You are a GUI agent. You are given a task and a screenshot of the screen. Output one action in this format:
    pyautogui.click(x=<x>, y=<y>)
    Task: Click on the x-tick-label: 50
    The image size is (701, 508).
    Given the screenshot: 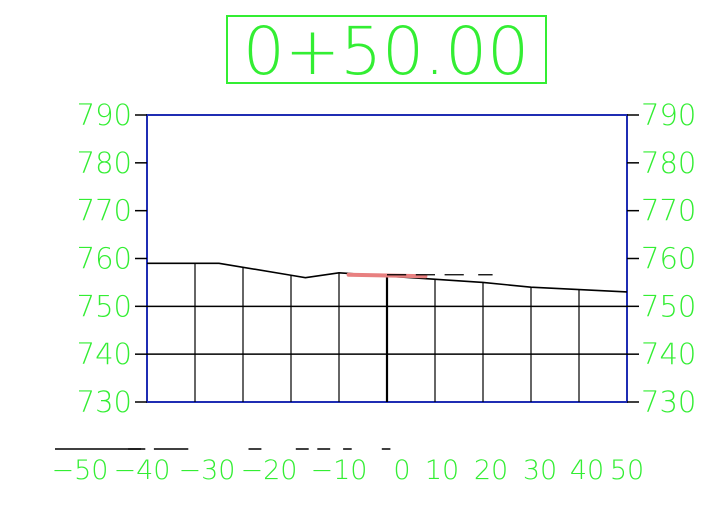 What is the action you would take?
    pyautogui.click(x=627, y=470)
    